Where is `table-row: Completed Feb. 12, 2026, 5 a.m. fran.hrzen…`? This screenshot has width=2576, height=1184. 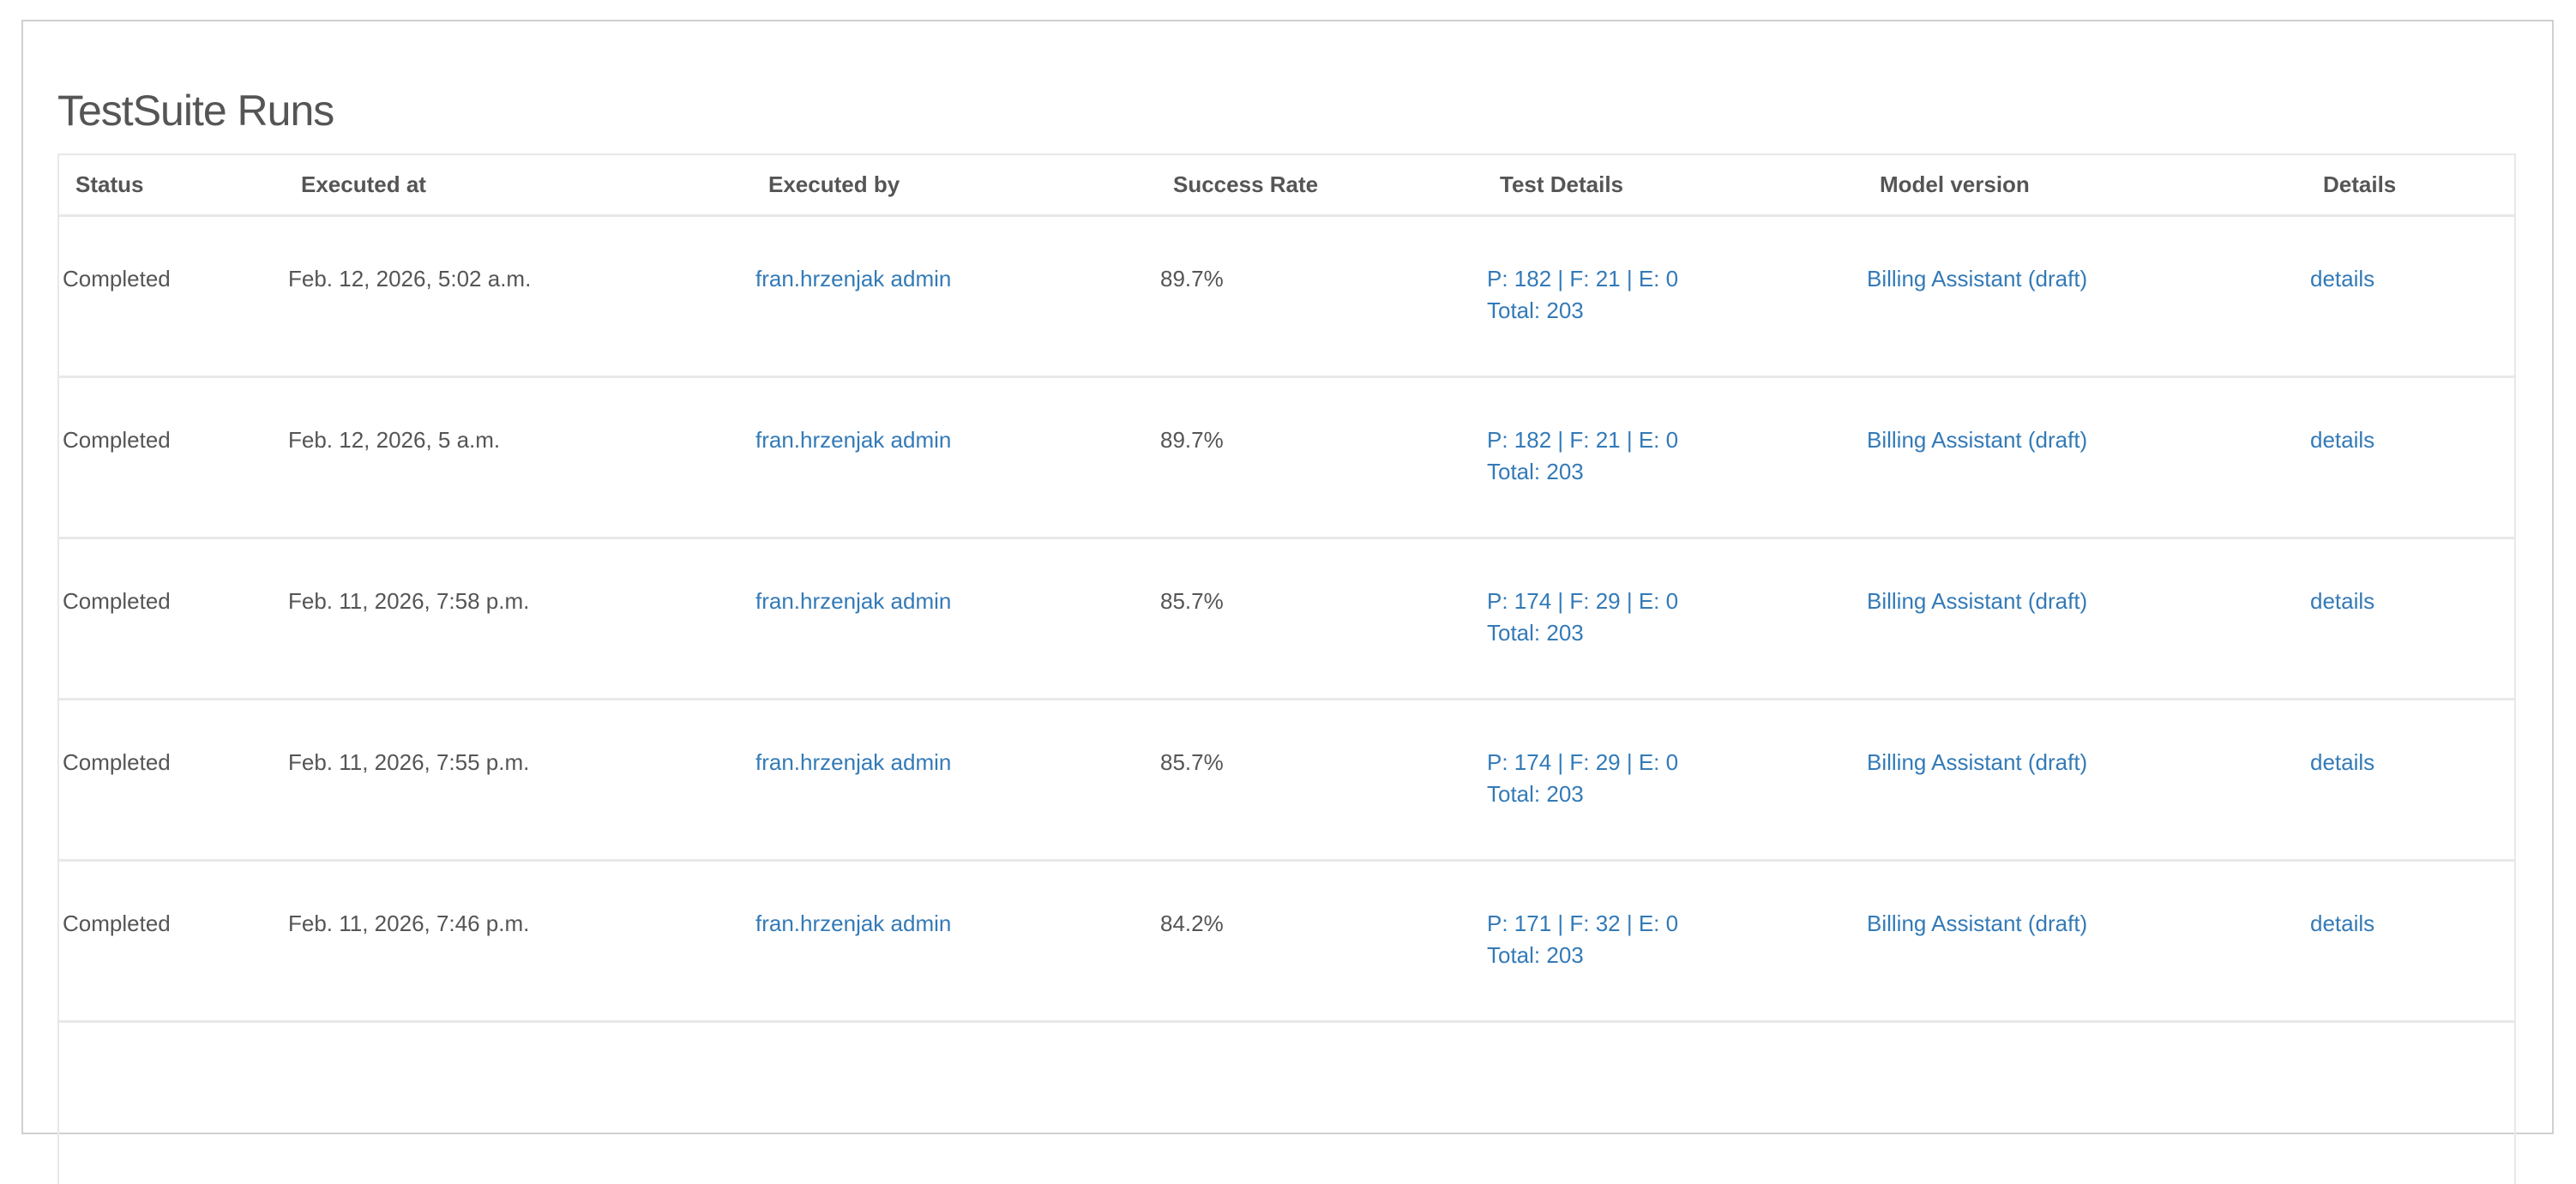 table-row: Completed Feb. 12, 2026, 5 a.m. fran.hrzen… is located at coordinates (1286, 459).